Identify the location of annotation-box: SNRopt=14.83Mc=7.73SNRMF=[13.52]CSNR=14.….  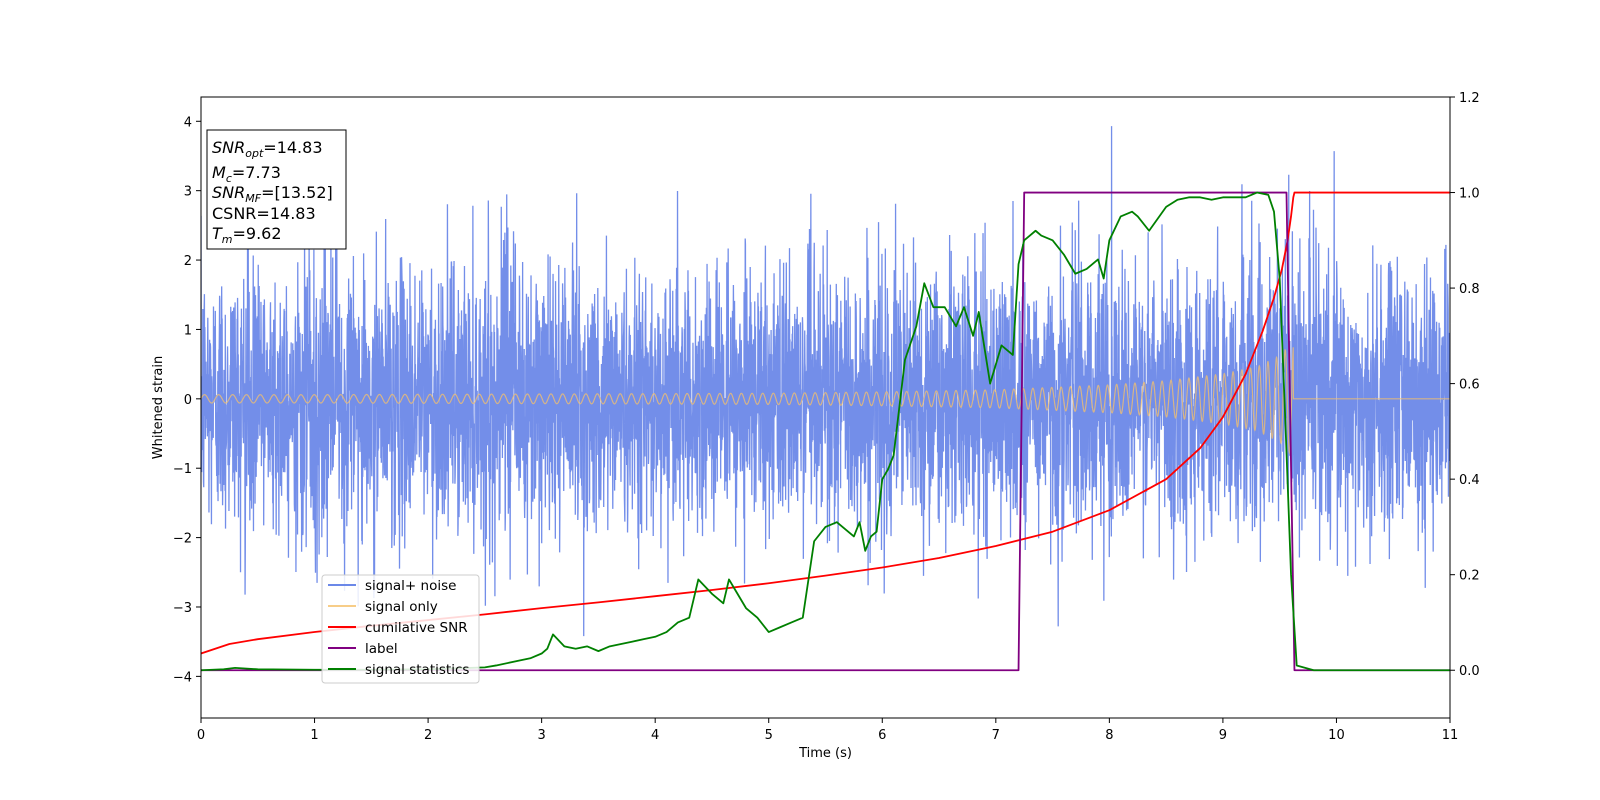
(276, 189).